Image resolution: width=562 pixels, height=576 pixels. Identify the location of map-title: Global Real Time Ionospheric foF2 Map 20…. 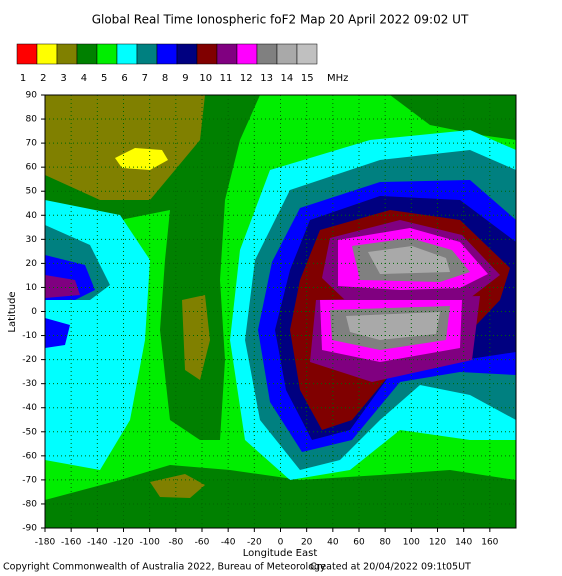
(280, 20).